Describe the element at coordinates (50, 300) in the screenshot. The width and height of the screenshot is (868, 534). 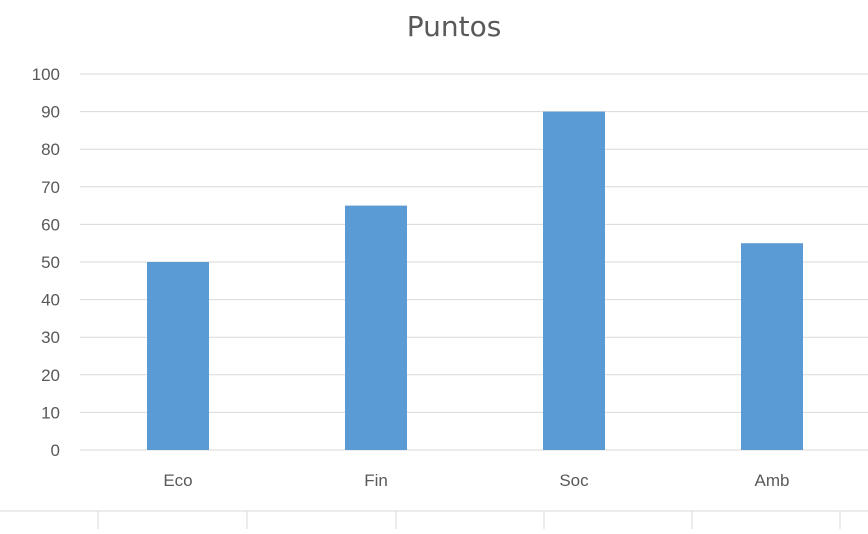
I see `y-tick-label-40: 40` at that location.